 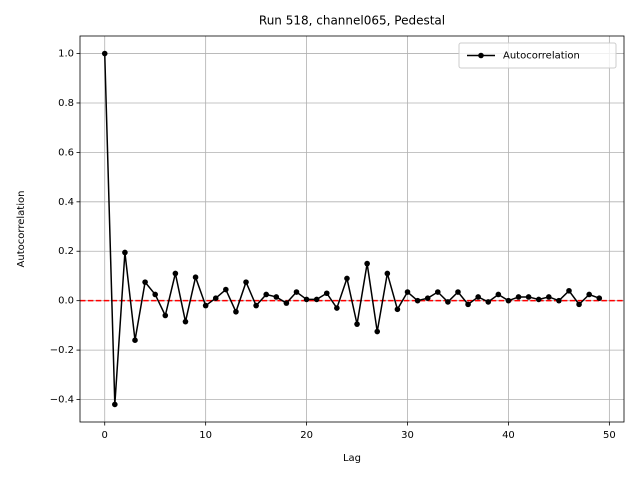 I want to click on x-tick-label: 0, so click(x=105, y=435).